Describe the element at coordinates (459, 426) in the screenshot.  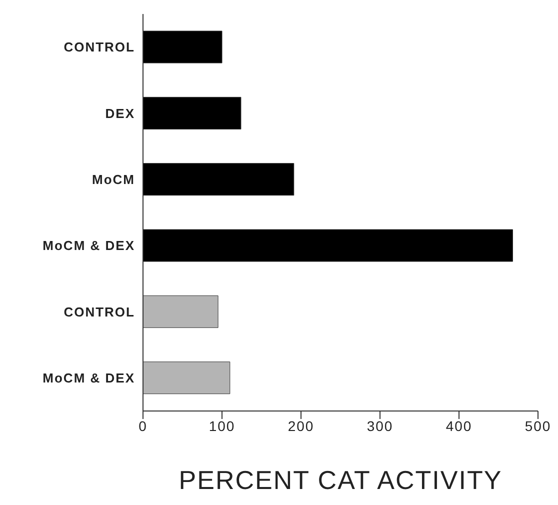
I see `x-tick-label: 400` at that location.